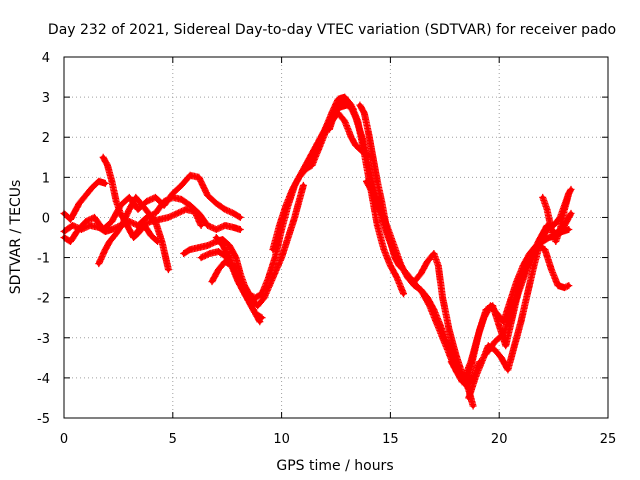 This screenshot has width=640, height=480. I want to click on x-tick-label: 20, so click(499, 439).